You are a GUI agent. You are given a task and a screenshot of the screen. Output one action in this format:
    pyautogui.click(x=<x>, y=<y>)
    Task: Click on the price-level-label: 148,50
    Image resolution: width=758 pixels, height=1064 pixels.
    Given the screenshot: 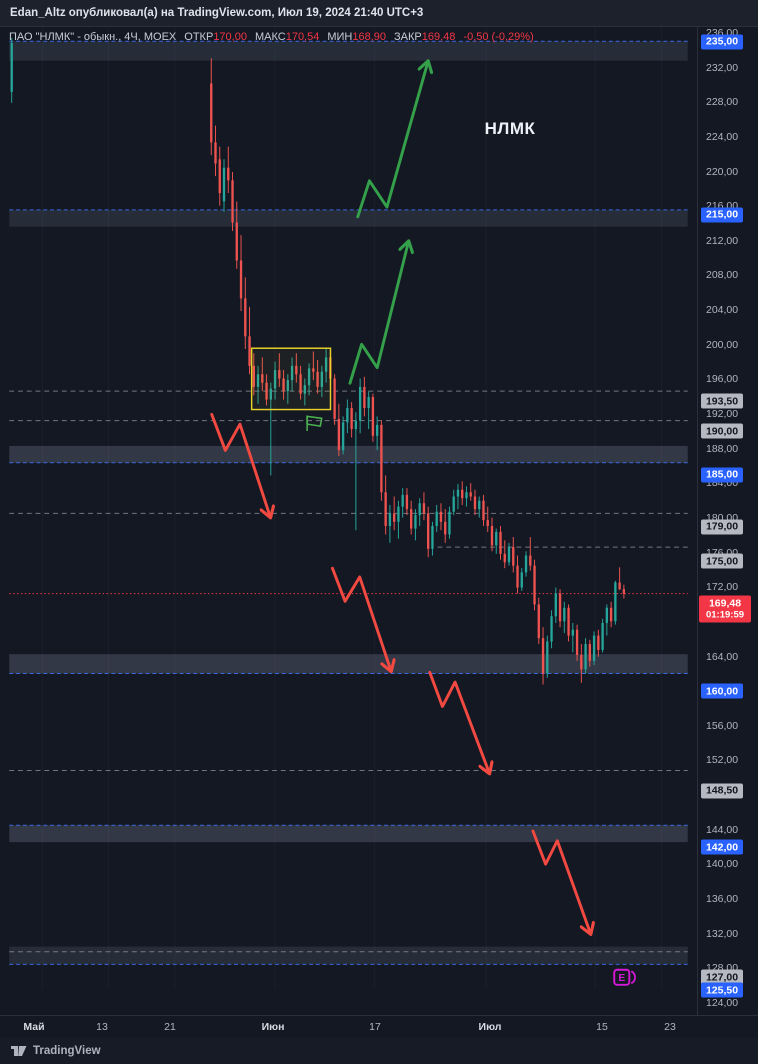 What is the action you would take?
    pyautogui.click(x=722, y=791)
    